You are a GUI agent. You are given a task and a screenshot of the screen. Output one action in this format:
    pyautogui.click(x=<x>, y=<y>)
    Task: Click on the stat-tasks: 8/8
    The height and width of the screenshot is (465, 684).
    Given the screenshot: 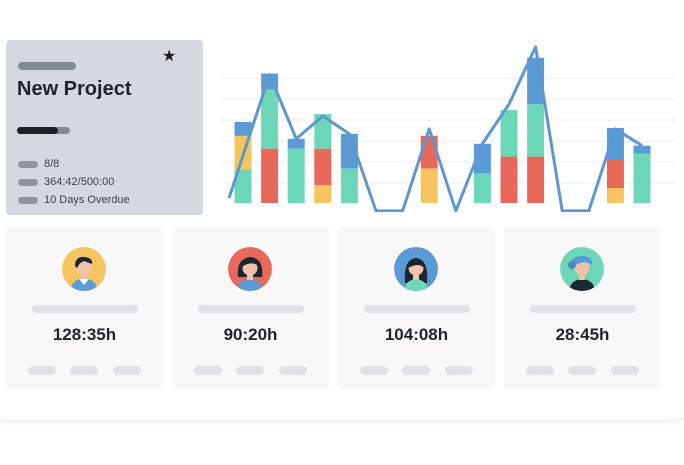 What is the action you would take?
    pyautogui.click(x=38, y=164)
    